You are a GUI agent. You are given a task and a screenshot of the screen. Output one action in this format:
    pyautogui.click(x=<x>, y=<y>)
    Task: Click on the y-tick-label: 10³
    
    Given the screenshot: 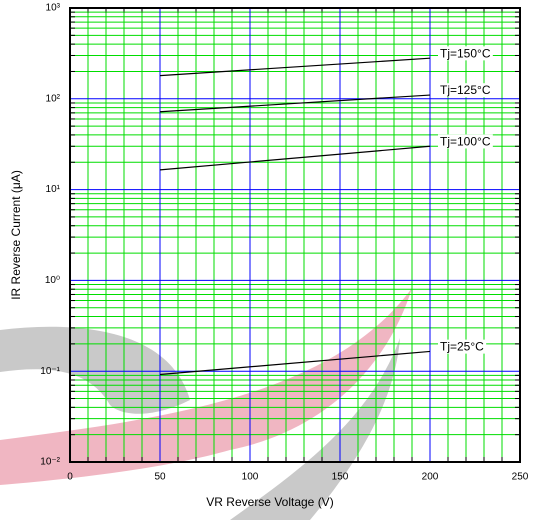 What is the action you would take?
    pyautogui.click(x=53, y=8)
    